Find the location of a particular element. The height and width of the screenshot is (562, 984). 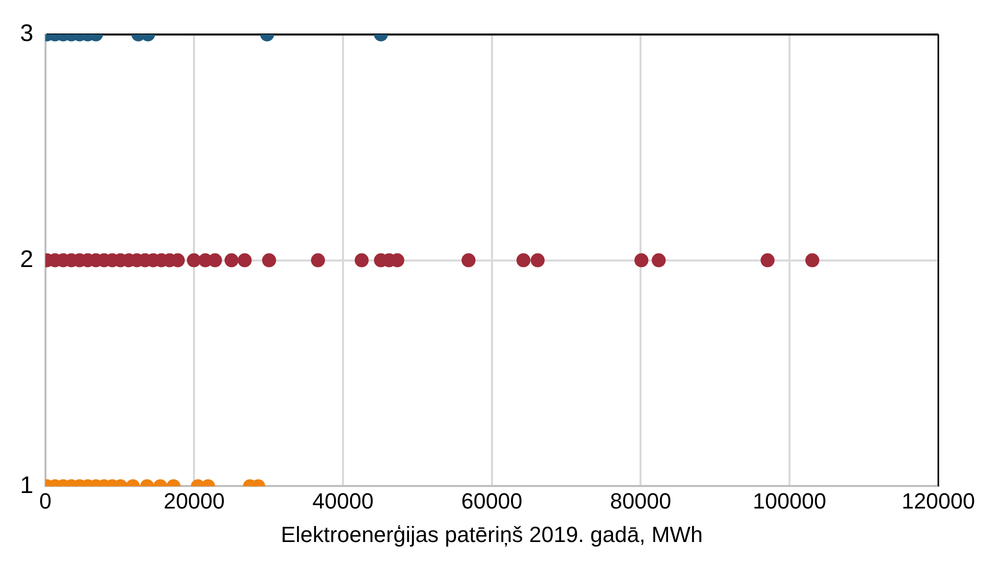

y-tick-label: 3 is located at coordinates (27, 34).